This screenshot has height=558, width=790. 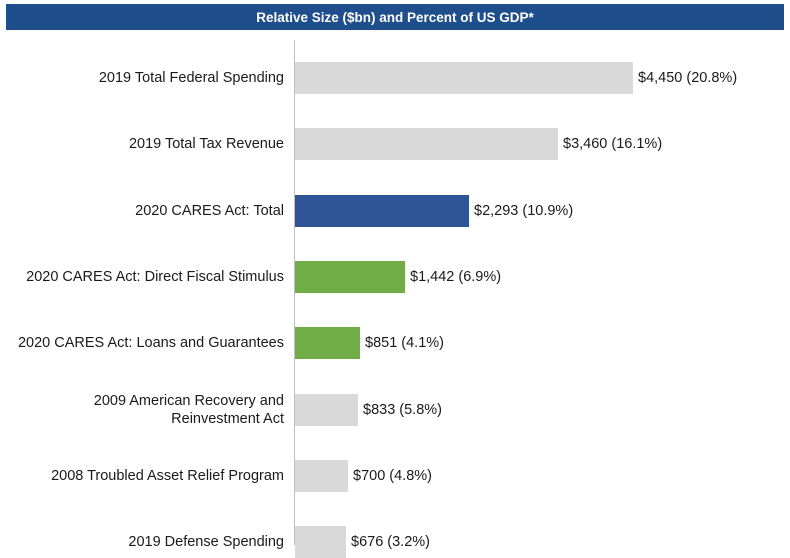 I want to click on data-label: $4,450 (20.8%), so click(x=688, y=78).